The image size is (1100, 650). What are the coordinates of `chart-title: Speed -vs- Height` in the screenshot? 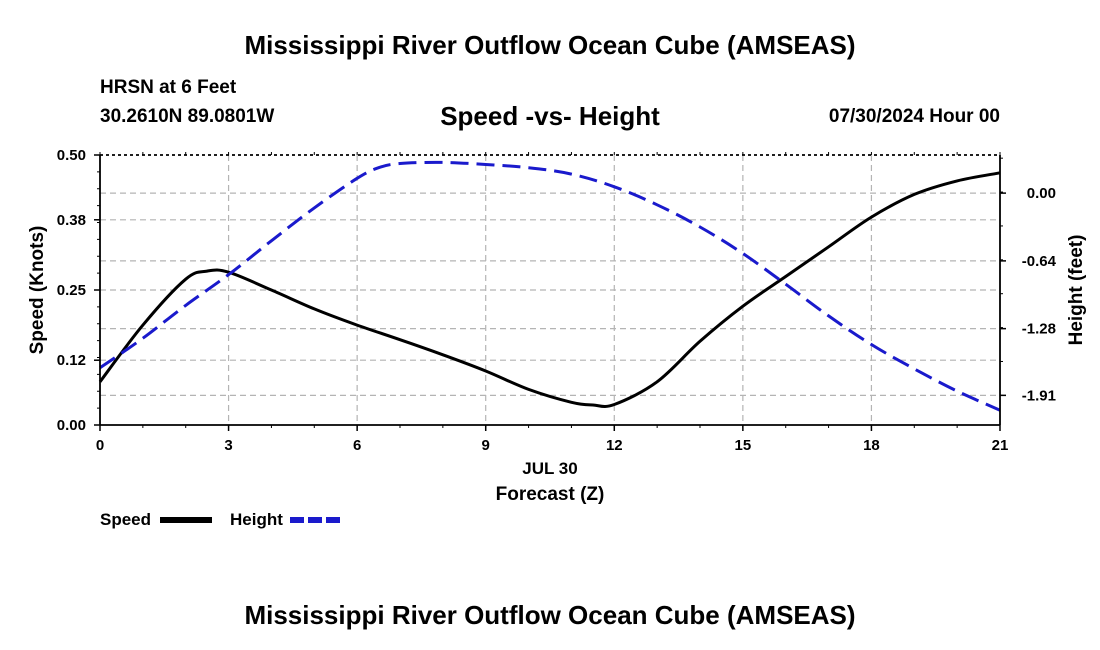 It's located at (550, 116).